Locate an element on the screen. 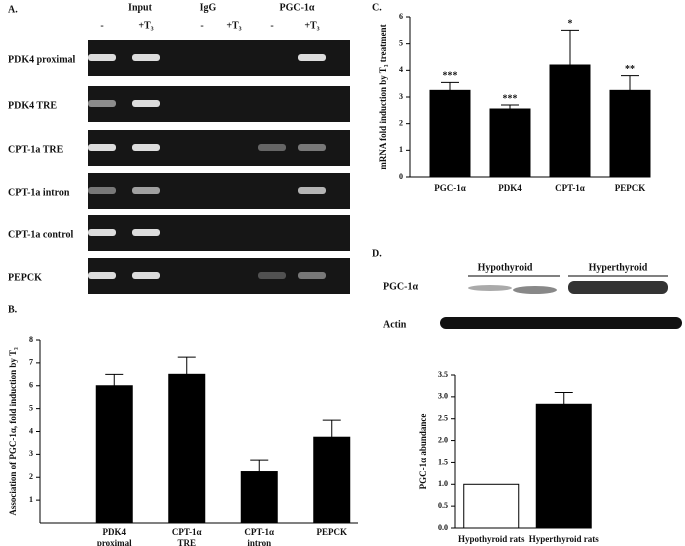 This screenshot has height=546, width=685. gel-row-label: CPT-1a intron is located at coordinates (39, 192).